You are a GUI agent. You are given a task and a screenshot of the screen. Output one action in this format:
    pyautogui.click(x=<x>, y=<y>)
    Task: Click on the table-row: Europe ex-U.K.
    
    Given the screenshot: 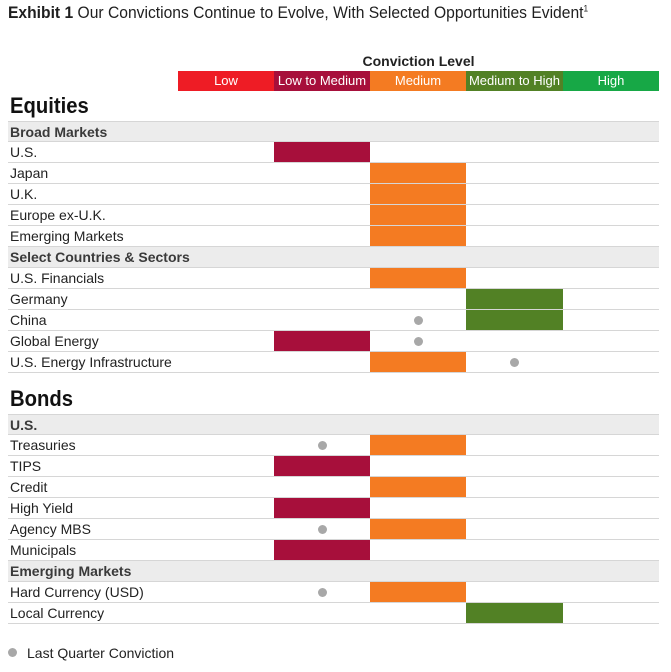 What is the action you would take?
    pyautogui.click(x=333, y=215)
    